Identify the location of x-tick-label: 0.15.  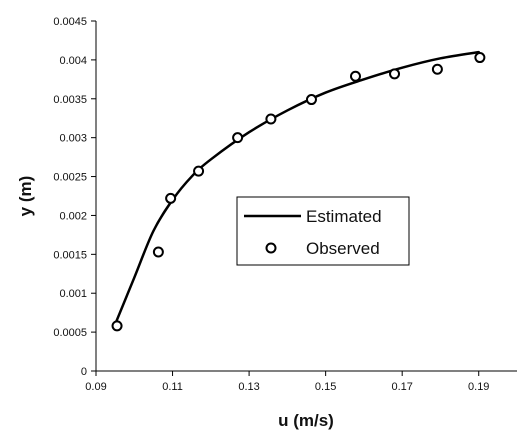
(325, 387).